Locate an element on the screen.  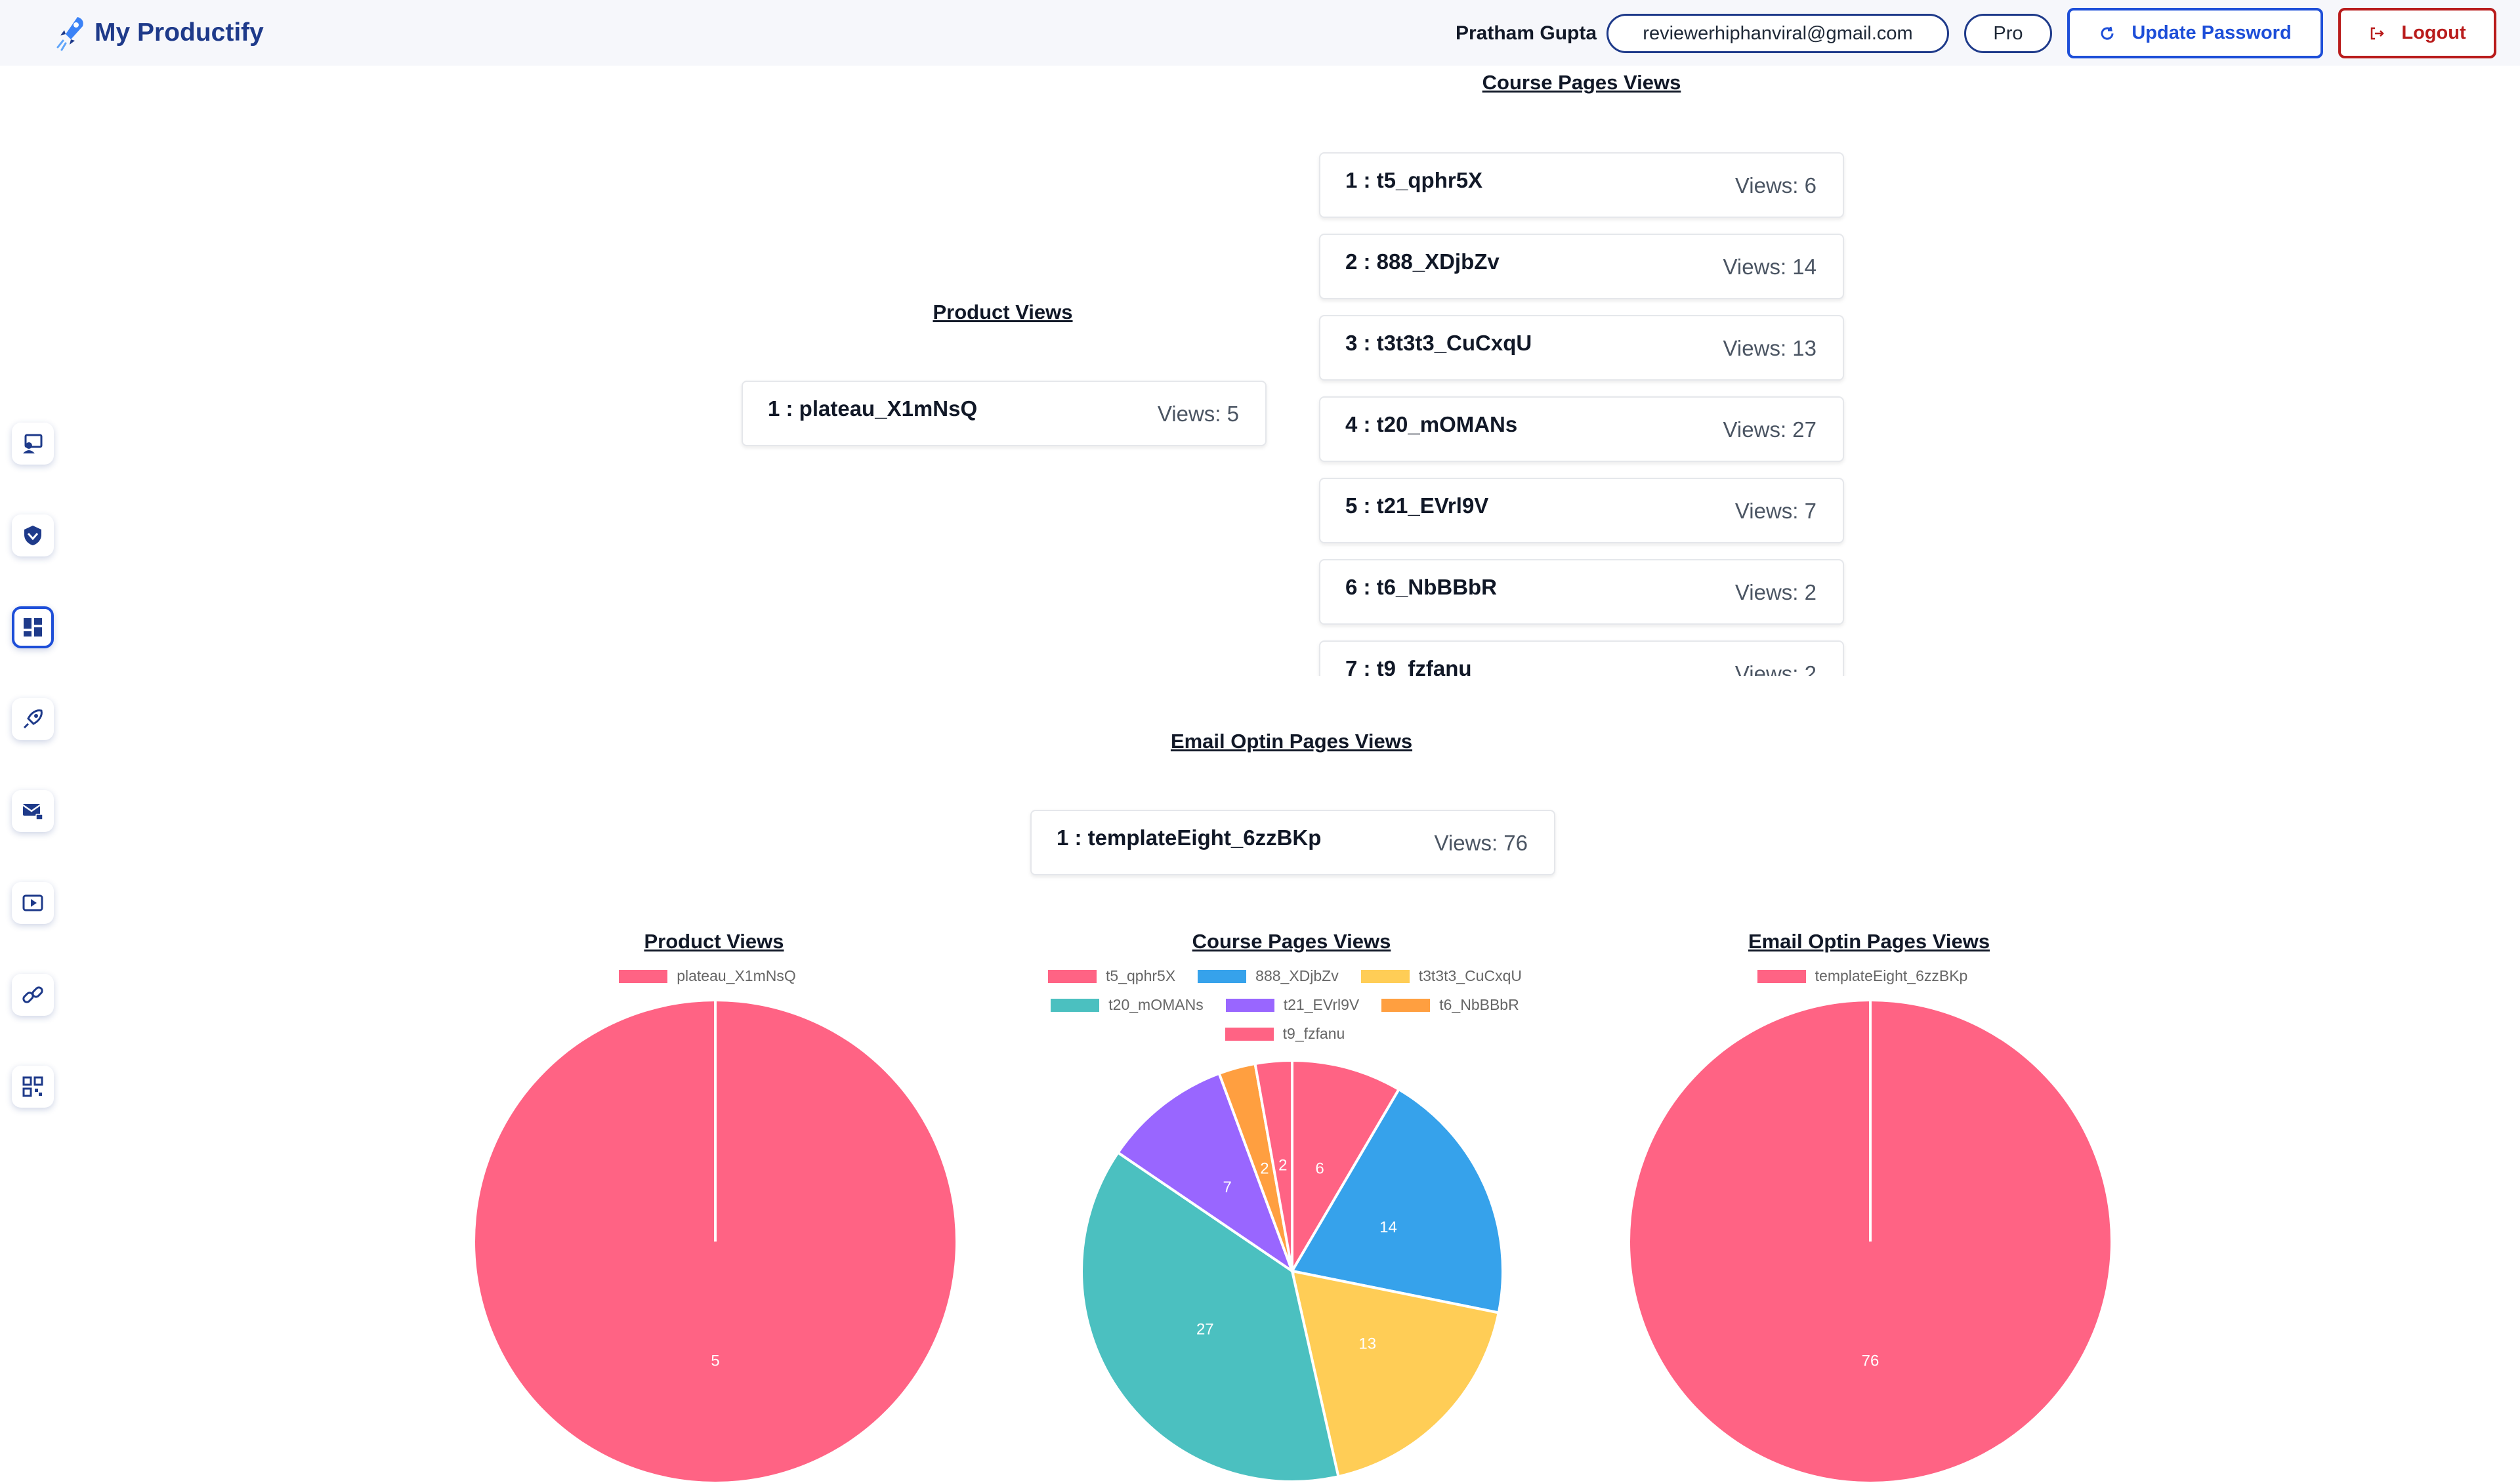
course-card: 3 : t3t3t3_CuCxqU Views: 13 is located at coordinates (1581, 348).